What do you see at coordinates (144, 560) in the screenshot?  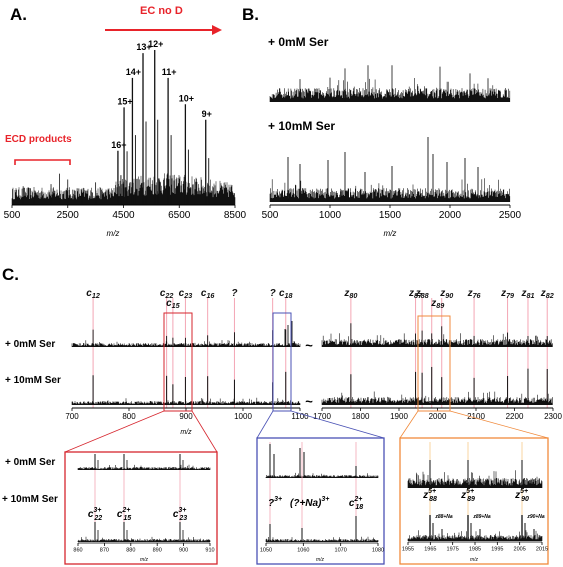 I see `zoom-red-xlabel: m/z` at bounding box center [144, 560].